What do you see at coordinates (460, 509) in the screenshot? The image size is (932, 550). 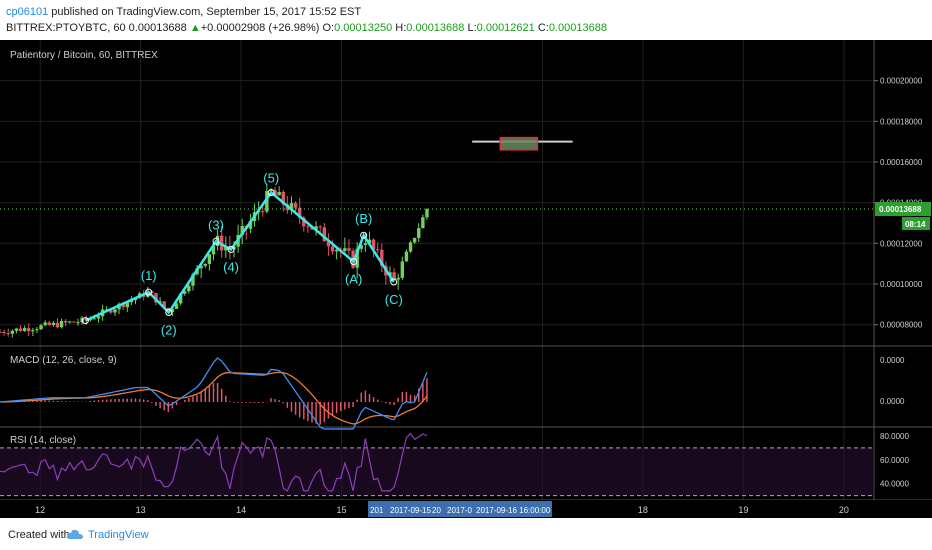 I see `time-highlight-band` at bounding box center [460, 509].